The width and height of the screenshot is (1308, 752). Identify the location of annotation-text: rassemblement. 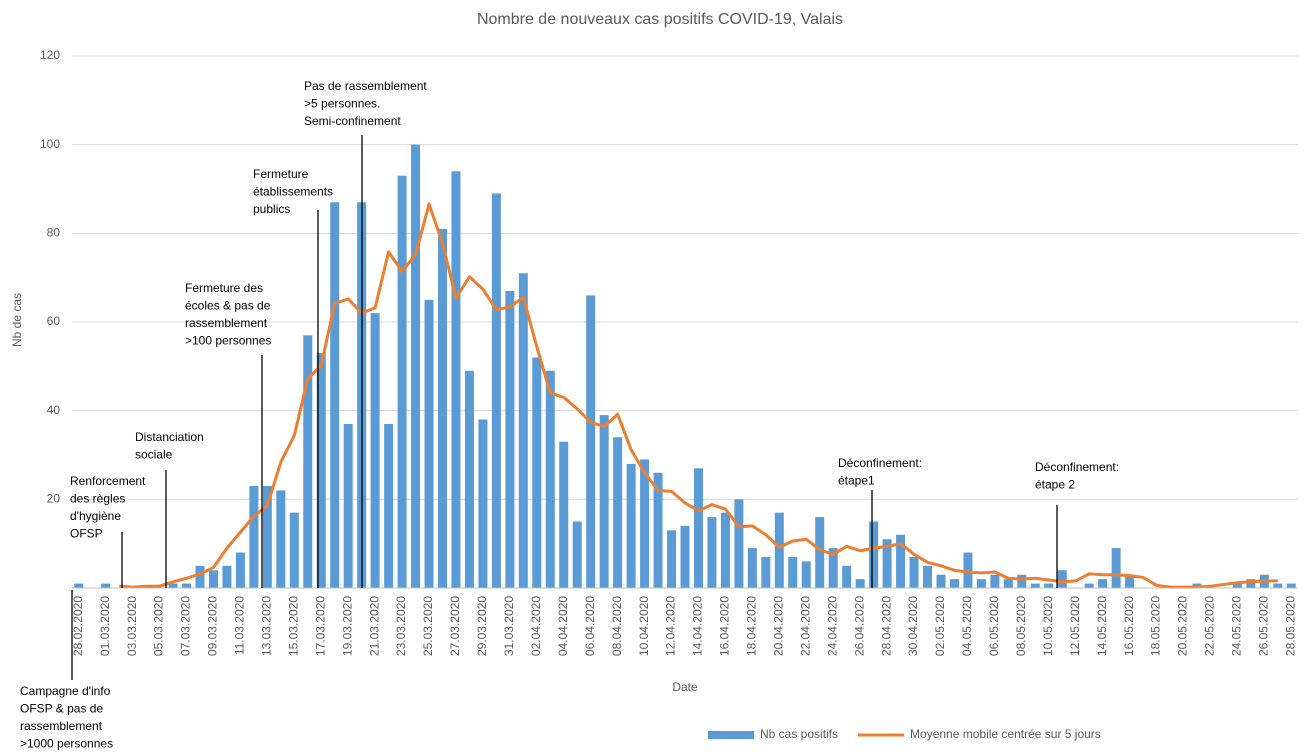
(226, 323).